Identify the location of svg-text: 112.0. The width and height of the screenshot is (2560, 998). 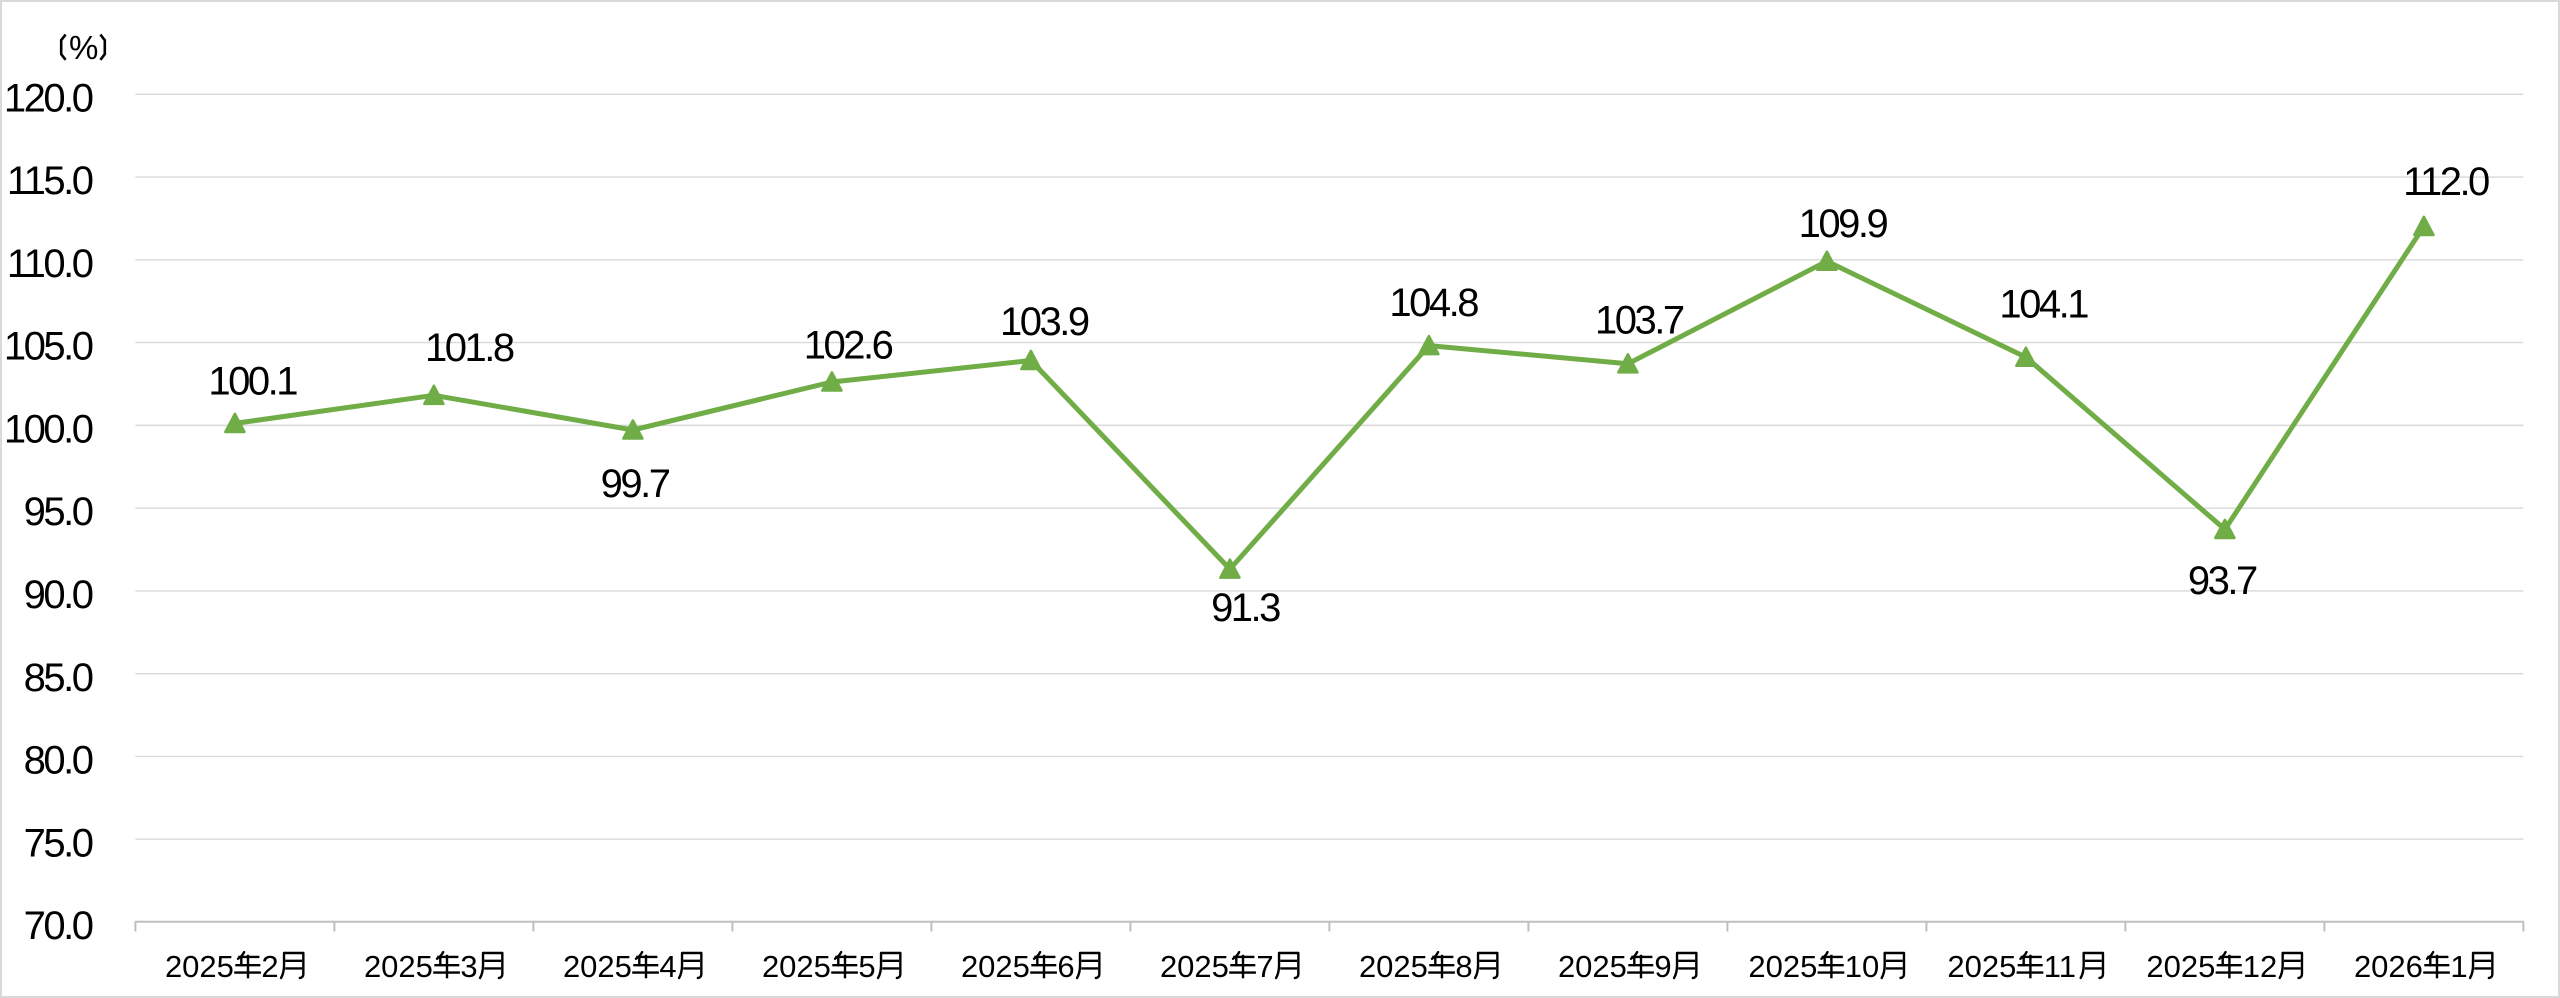
(2446, 182).